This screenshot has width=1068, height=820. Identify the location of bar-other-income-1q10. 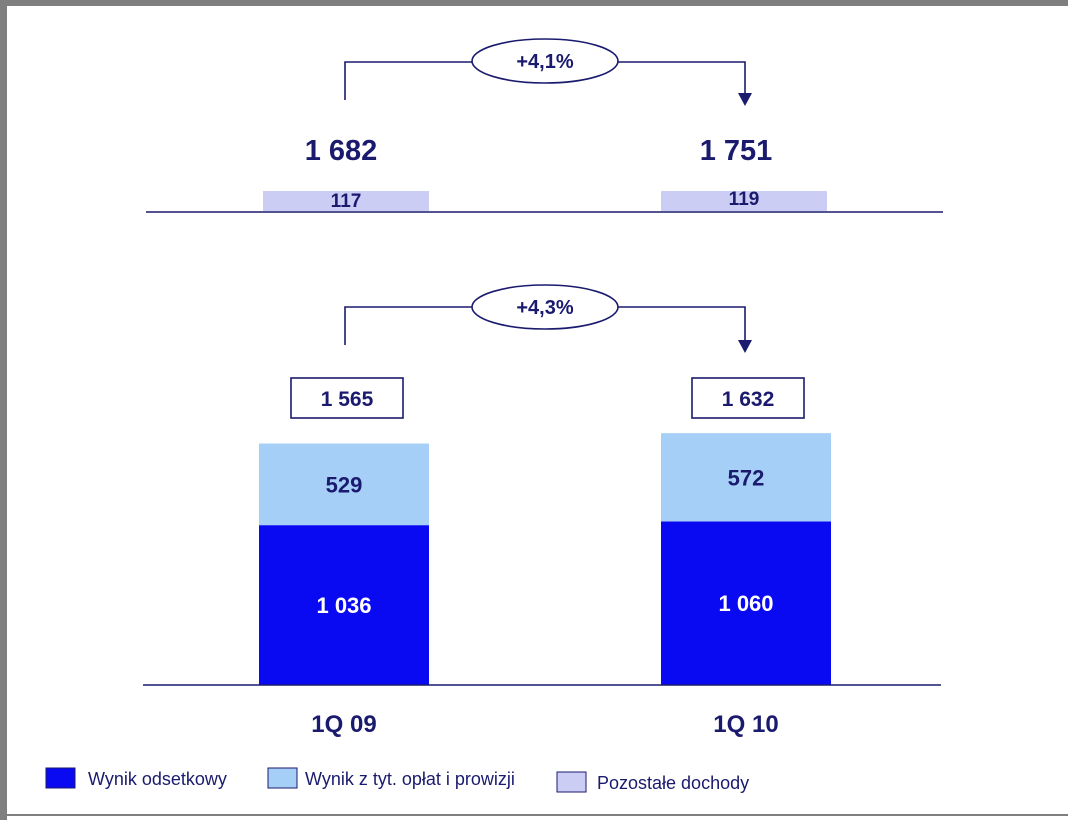
(744, 201).